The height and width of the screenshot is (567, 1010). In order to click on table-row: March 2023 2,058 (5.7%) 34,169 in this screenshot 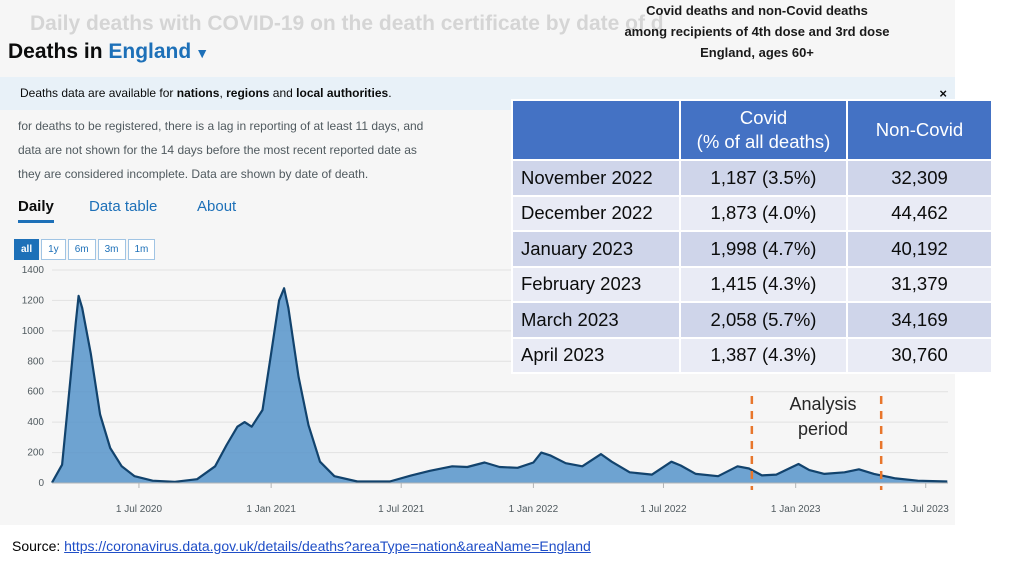, I will do `click(752, 320)`.